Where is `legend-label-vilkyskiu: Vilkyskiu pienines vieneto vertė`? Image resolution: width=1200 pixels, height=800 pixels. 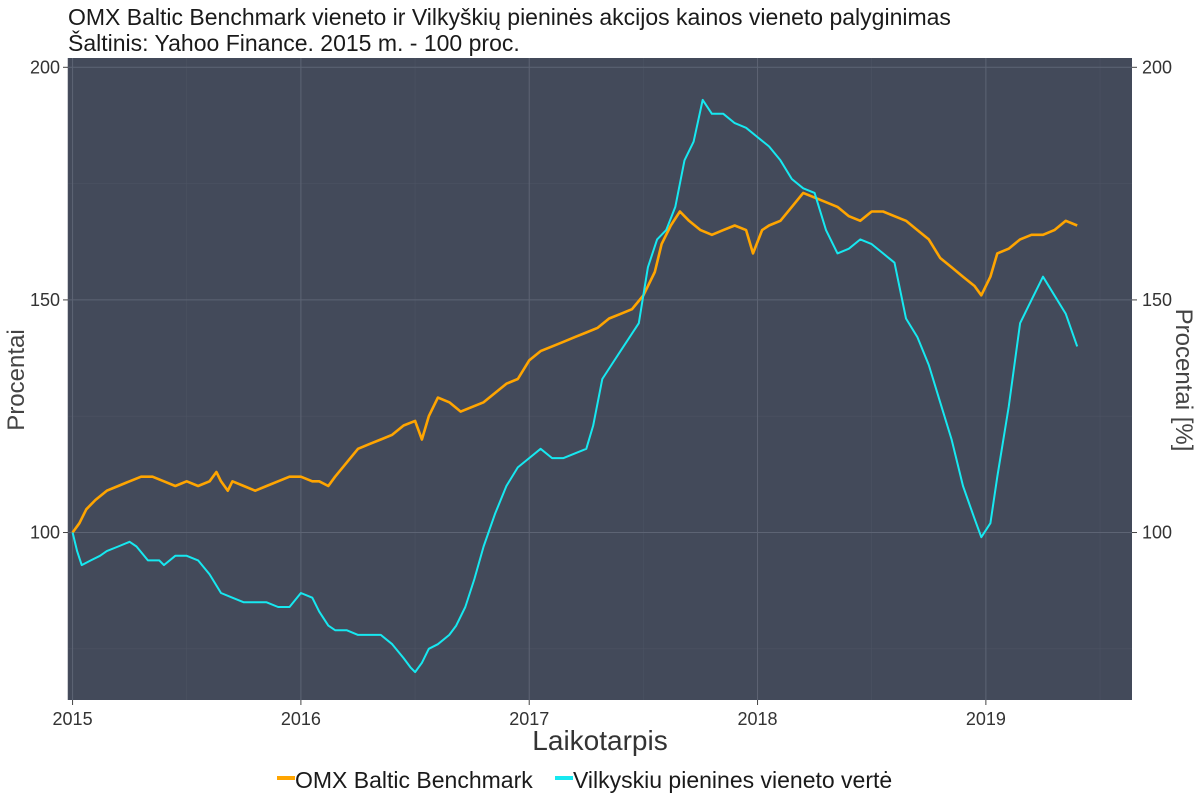
legend-label-vilkyskiu: Vilkyskiu pienines vieneto vertė is located at coordinates (732, 780).